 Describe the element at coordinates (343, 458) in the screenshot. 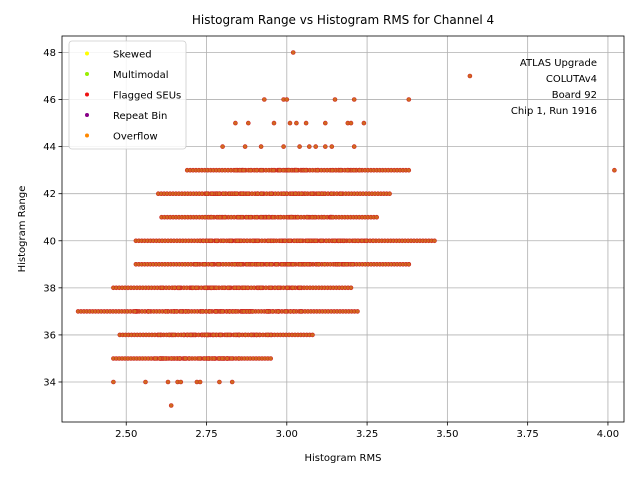

I see `x-axis-label: Histogram RMS` at that location.